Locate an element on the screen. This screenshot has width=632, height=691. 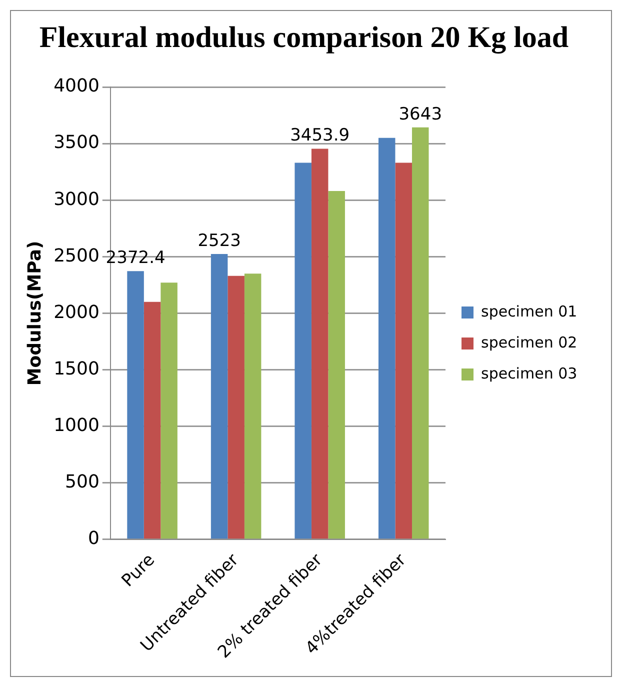
legend-label: specimen 03 is located at coordinates (529, 373).